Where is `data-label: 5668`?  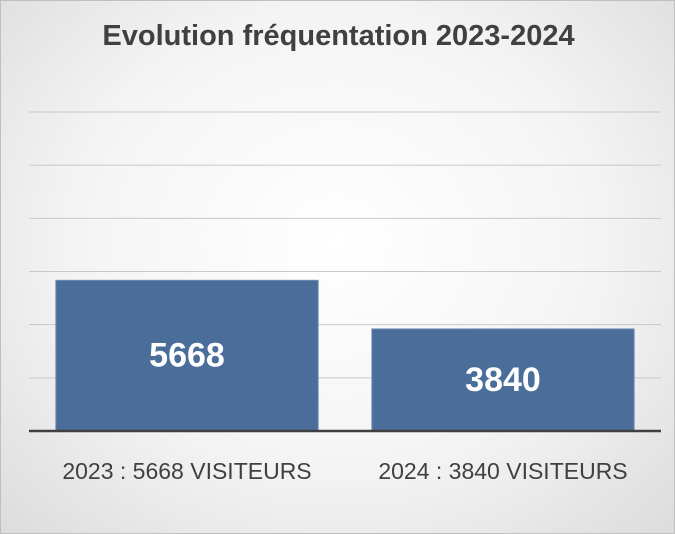
data-label: 5668 is located at coordinates (187, 356).